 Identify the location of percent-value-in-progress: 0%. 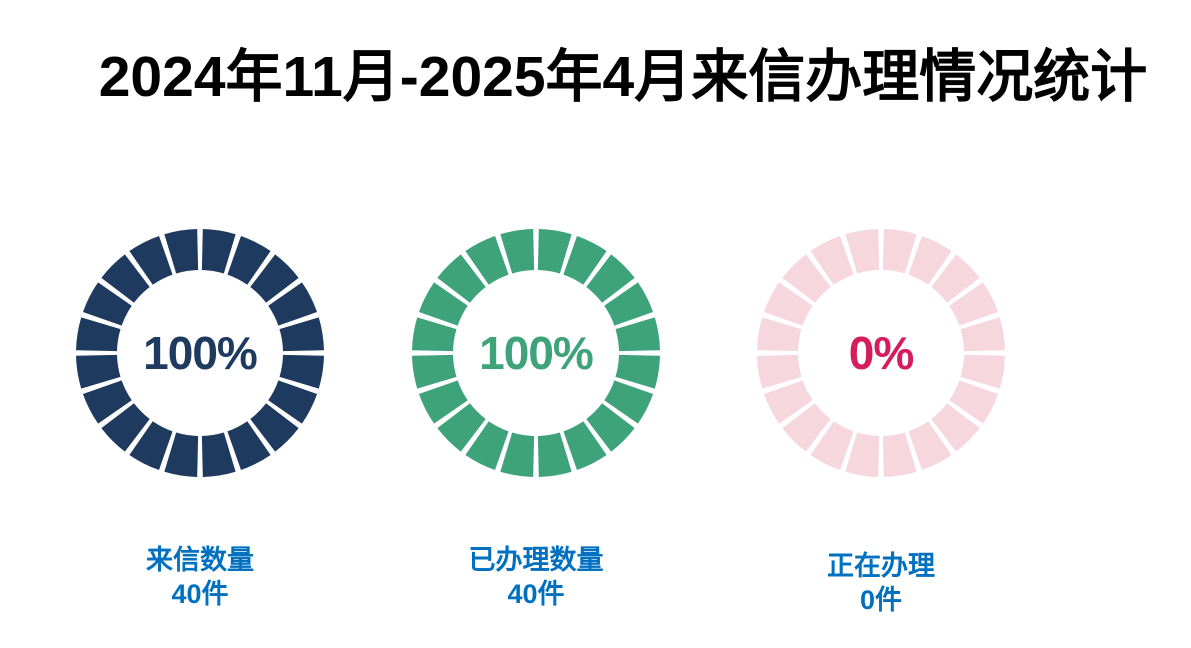
(881, 353).